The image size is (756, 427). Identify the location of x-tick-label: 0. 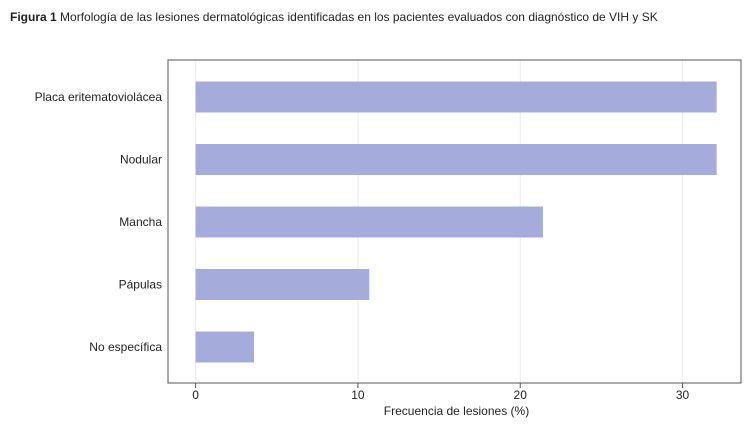
(195, 395).